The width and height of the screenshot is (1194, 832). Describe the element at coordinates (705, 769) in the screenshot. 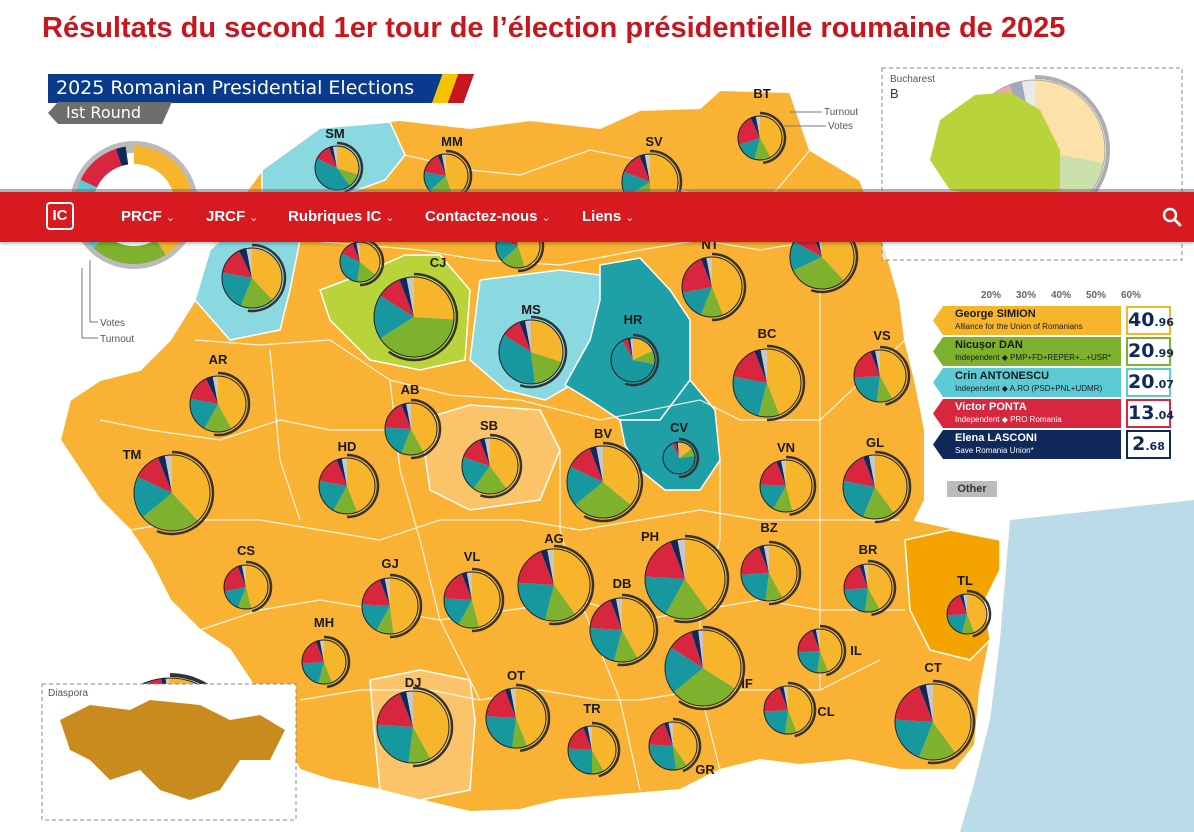

I see `county-label-GR: GR` at that location.